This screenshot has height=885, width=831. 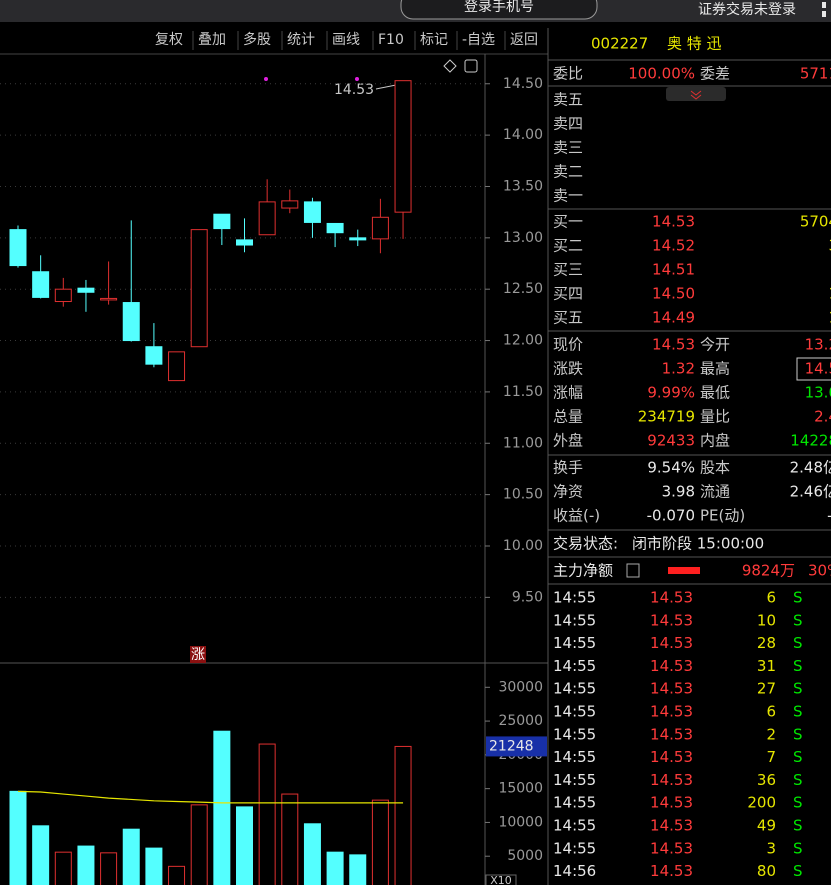 I want to click on toolbar-button: -自选, so click(x=478, y=40).